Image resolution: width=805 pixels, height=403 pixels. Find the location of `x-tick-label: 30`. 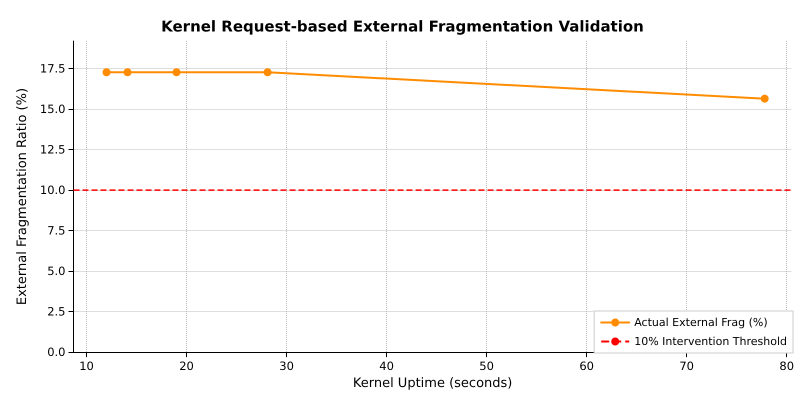

x-tick-label: 30 is located at coordinates (286, 366).